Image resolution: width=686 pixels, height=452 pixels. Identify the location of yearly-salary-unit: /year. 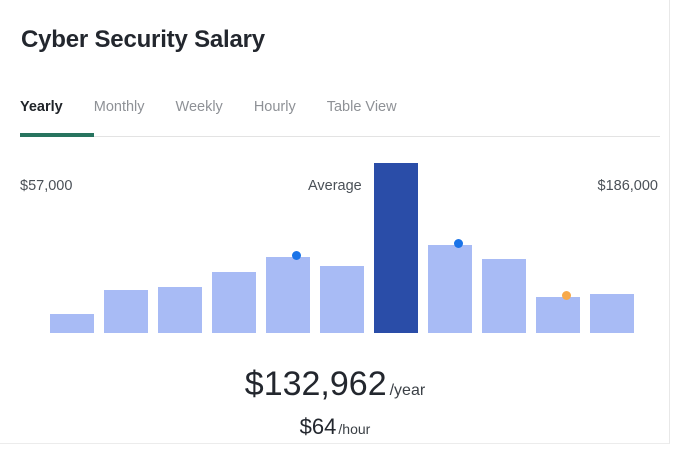
(407, 390).